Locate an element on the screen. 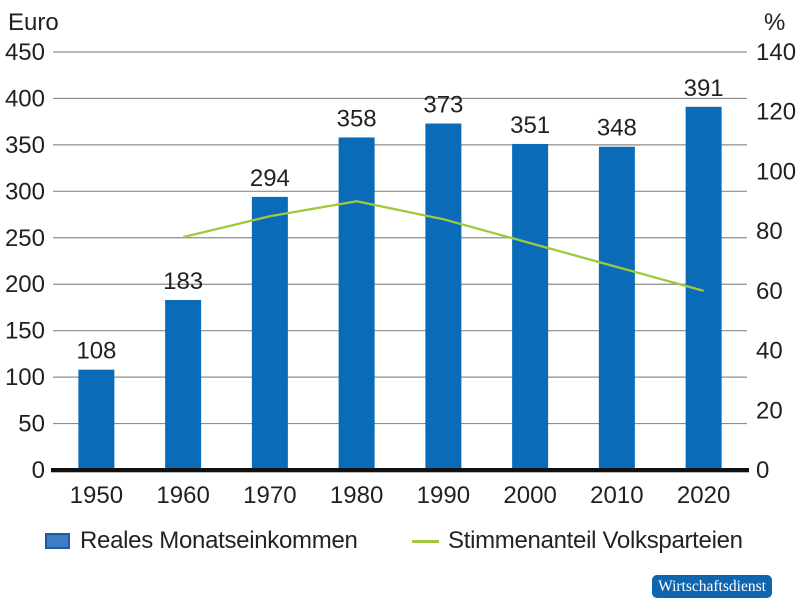 The width and height of the screenshot is (800, 607). x-axis-label-1960: 1960 is located at coordinates (182, 495).